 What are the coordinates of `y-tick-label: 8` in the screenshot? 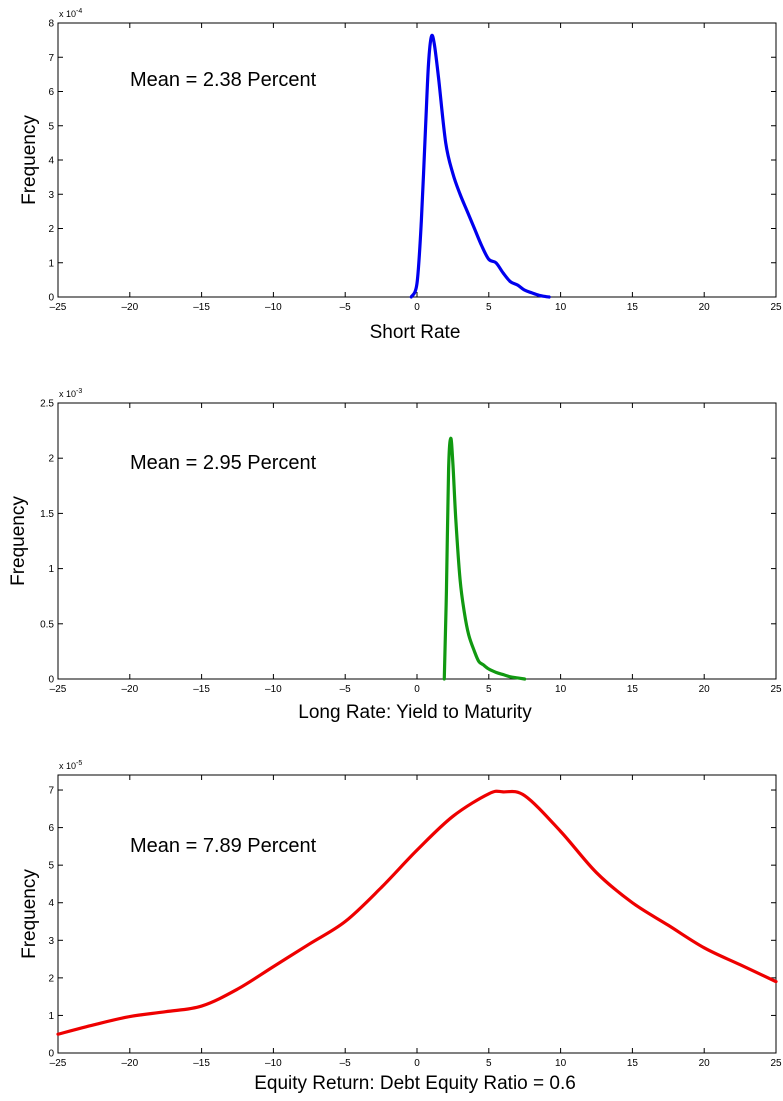 It's located at (51, 24).